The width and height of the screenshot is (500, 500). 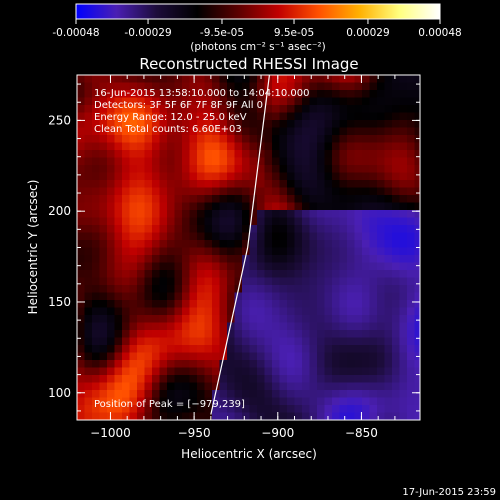 I want to click on colorbar-bar, so click(x=258, y=11).